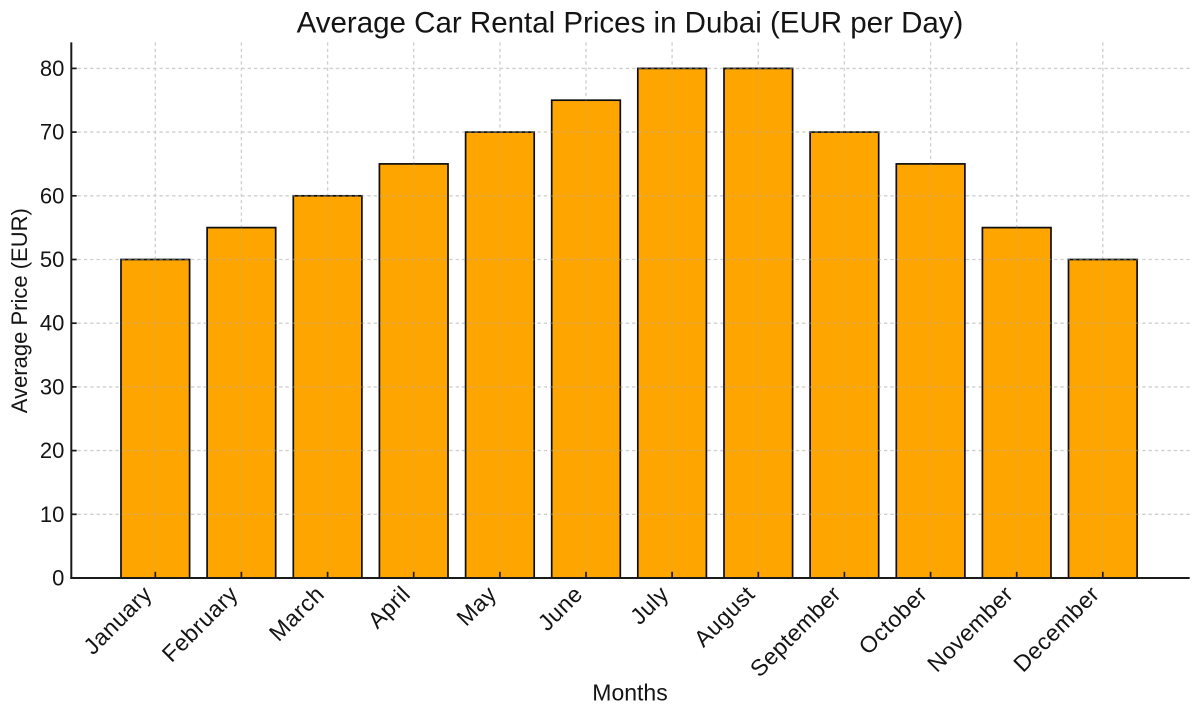 Image resolution: width=1200 pixels, height=716 pixels. Describe the element at coordinates (52, 68) in the screenshot. I see `svg-text: 80` at that location.